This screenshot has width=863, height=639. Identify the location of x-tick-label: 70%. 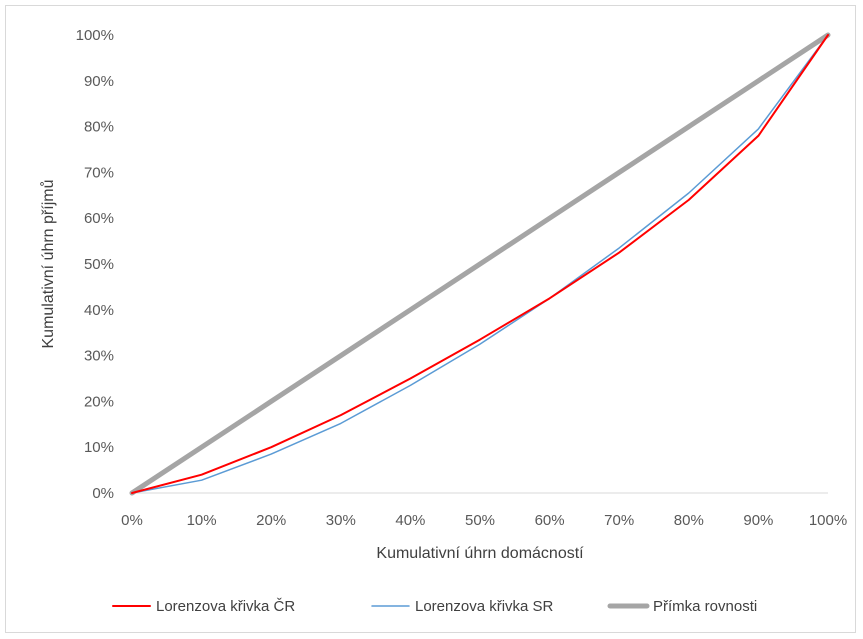
(619, 520).